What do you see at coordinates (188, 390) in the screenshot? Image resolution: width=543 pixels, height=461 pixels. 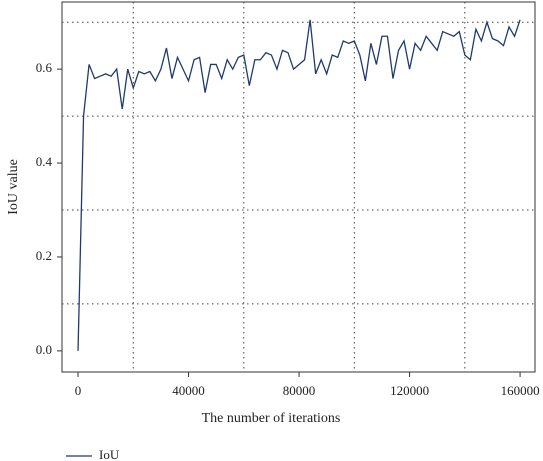 I see `x-tick-label: 40000` at bounding box center [188, 390].